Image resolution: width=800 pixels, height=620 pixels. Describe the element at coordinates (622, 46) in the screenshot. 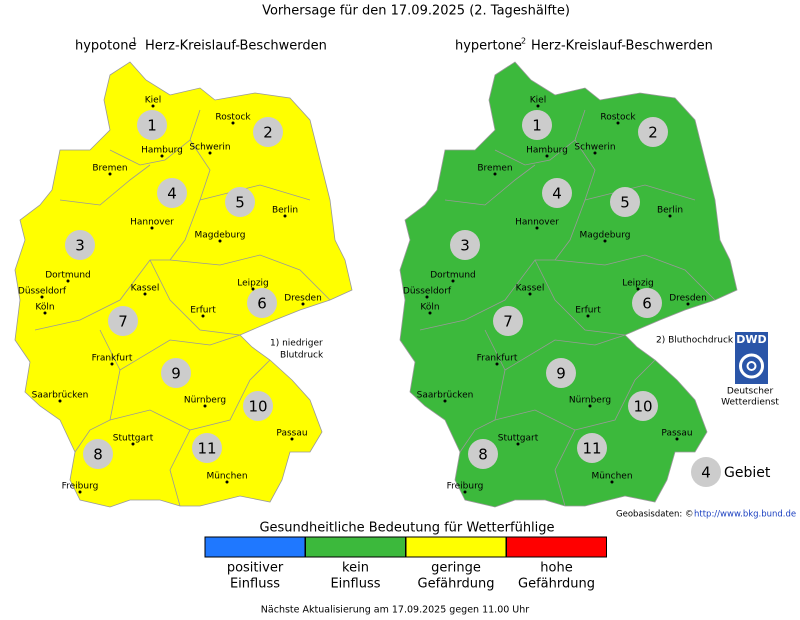

I see `map-subtitle: Herz-Kreislauf-Beschwerden` at that location.